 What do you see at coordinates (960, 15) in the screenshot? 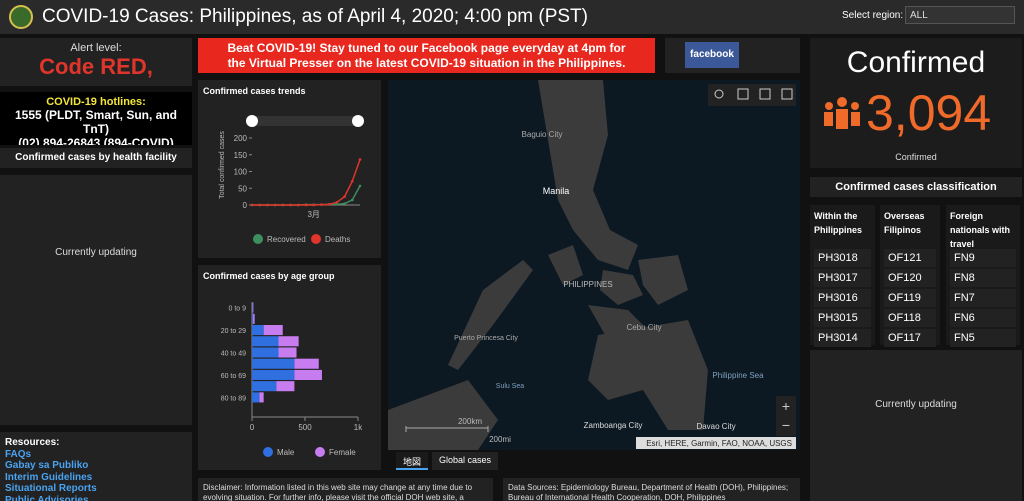
I see `region-select: ALL` at bounding box center [960, 15].